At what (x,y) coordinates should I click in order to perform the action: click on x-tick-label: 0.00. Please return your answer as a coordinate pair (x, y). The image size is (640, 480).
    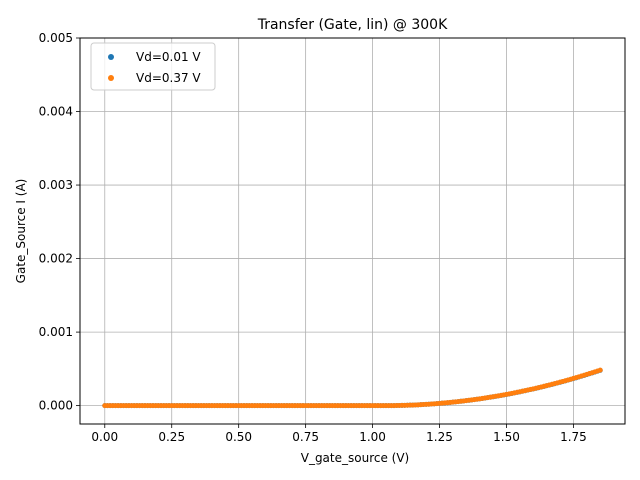
    Looking at the image, I should click on (104, 437).